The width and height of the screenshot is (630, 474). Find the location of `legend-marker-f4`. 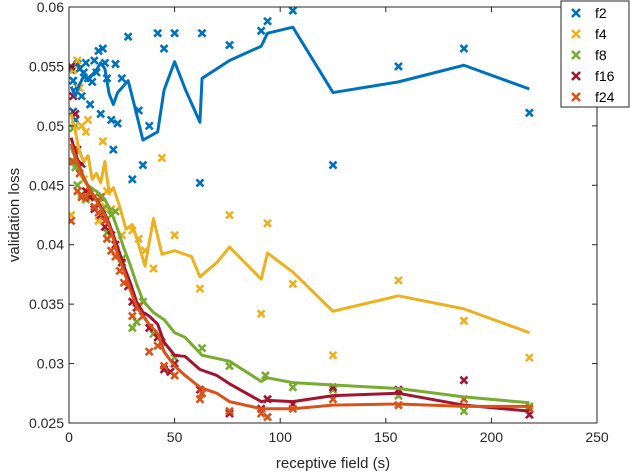

legend-marker-f4 is located at coordinates (576, 34).